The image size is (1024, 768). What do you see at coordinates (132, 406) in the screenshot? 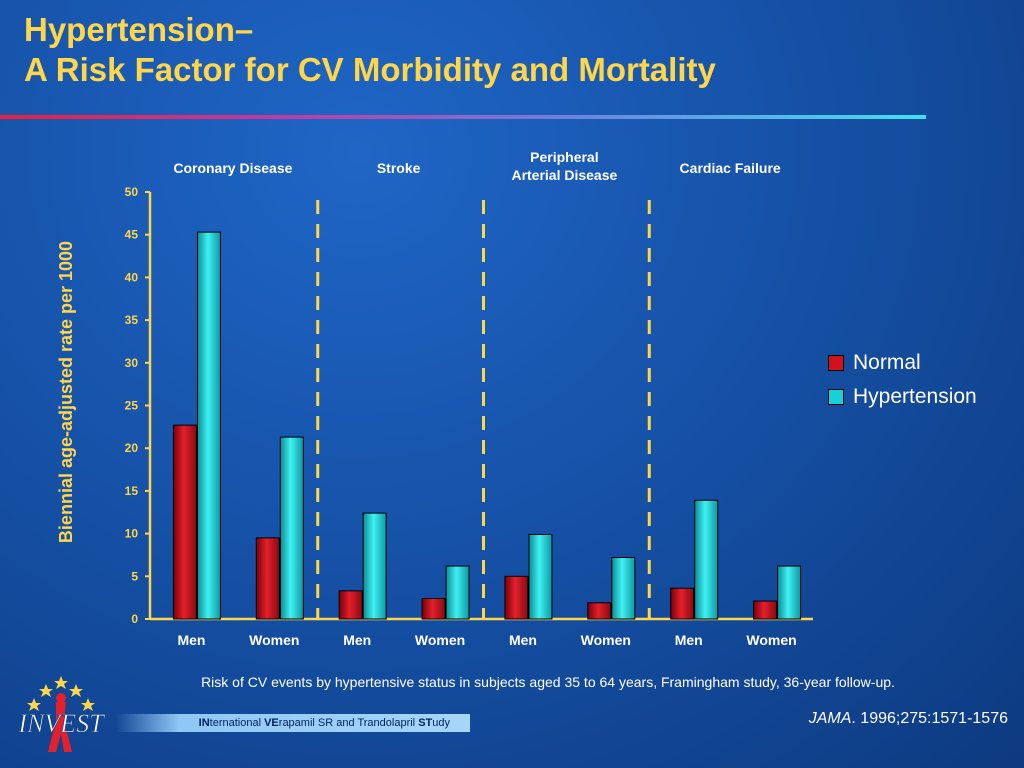
I see `y-tick-label: 25` at bounding box center [132, 406].